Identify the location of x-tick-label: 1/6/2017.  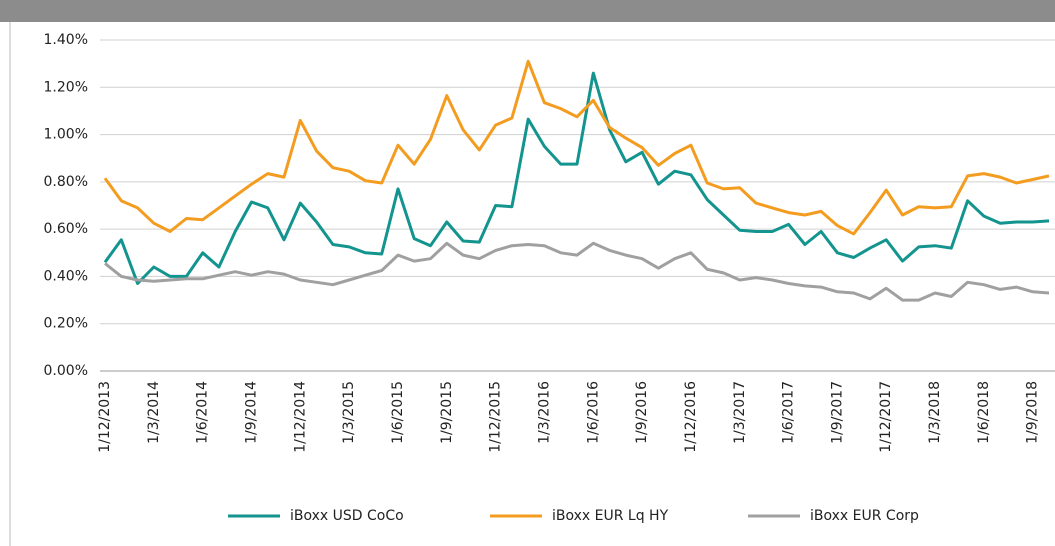
(789, 412).